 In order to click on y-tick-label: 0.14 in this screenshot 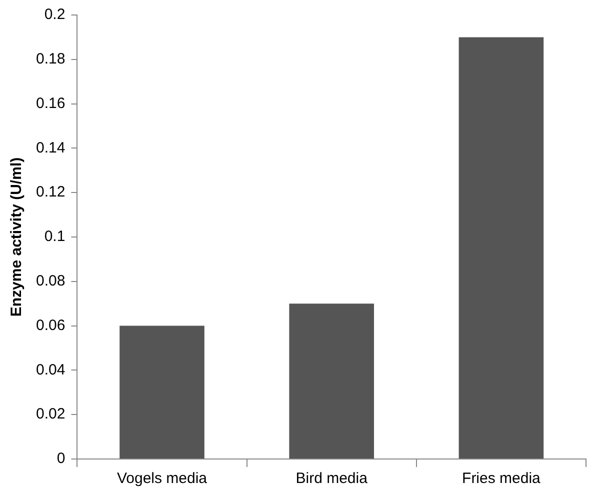, I will do `click(51, 147)`.